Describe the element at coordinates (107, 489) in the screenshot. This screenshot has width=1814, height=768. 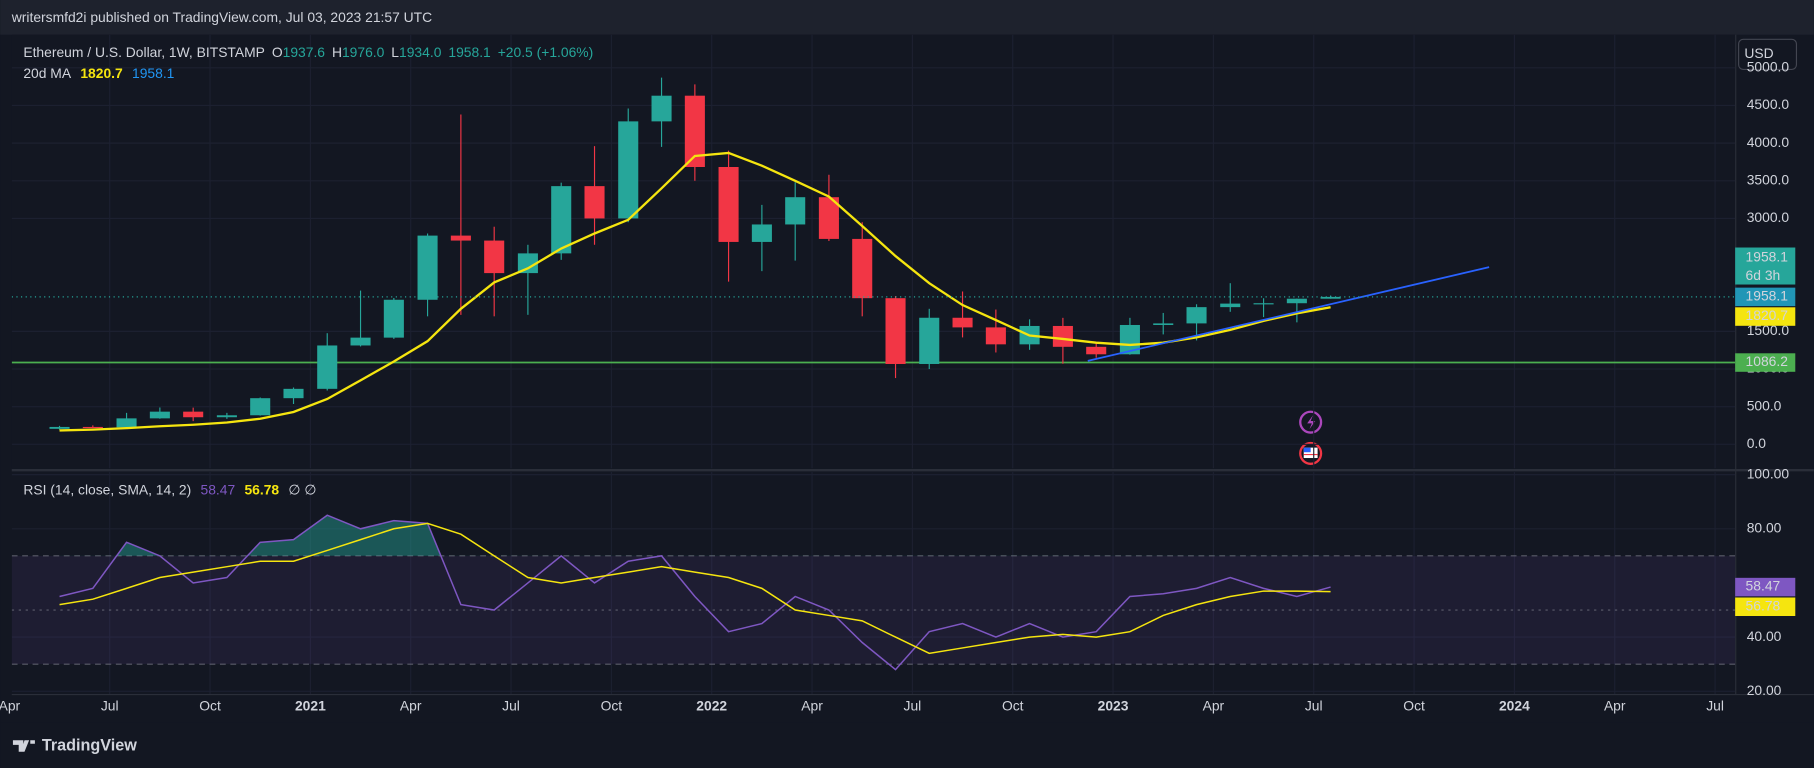
I see `rsi-title: RSI (14, close, SMA, 14, 2)` at that location.